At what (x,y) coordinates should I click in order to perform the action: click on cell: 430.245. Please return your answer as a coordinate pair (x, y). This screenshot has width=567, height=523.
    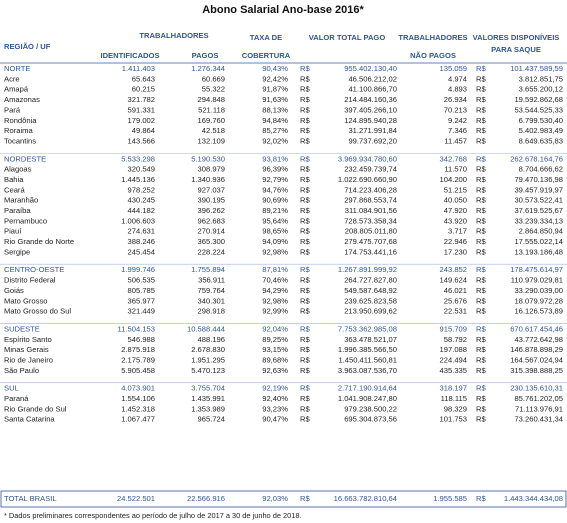
    Looking at the image, I should click on (141, 200).